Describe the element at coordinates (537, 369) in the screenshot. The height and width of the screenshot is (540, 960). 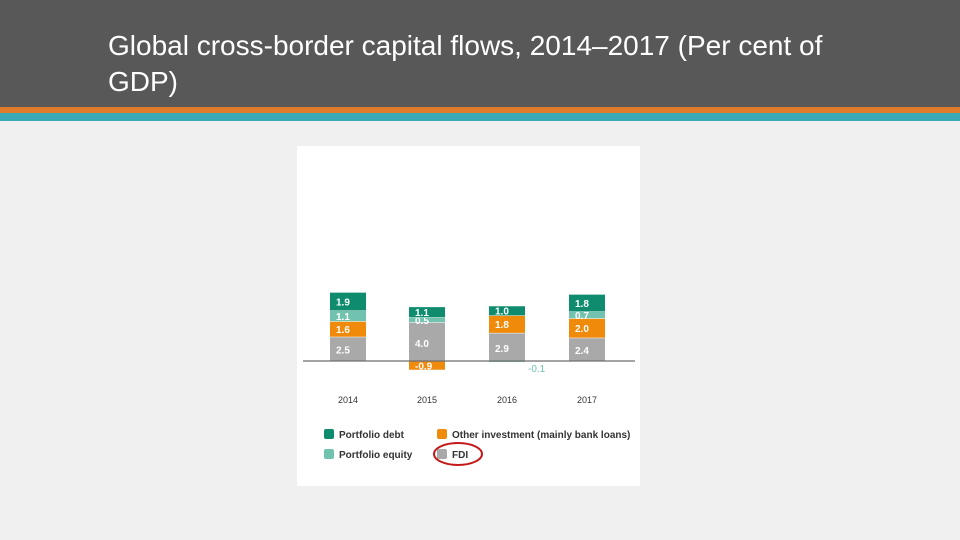
I see `data-label-portfolio_equity-2016: -0.1` at that location.